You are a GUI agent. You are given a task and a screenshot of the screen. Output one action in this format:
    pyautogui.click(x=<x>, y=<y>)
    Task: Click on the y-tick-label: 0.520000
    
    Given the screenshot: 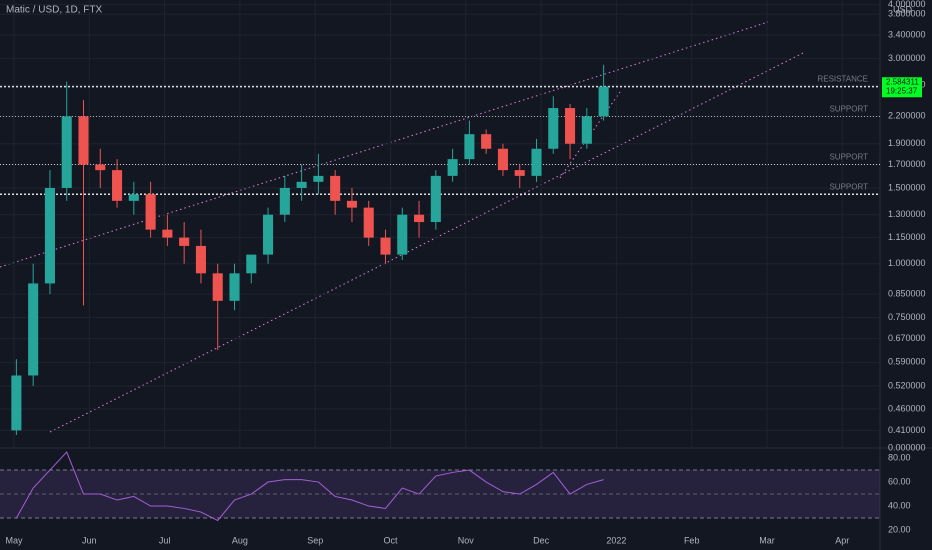 What is the action you would take?
    pyautogui.click(x=907, y=385)
    